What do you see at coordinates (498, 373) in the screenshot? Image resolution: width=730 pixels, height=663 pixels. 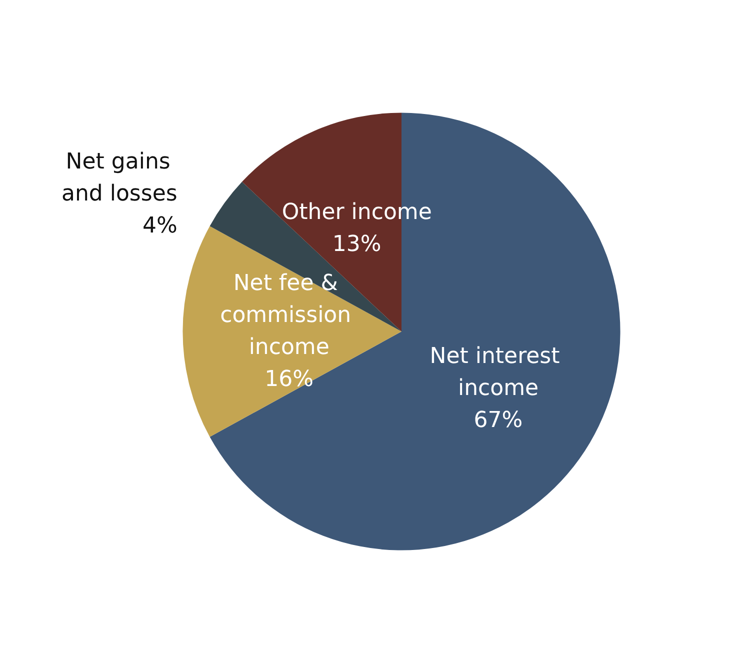 I see `slice-label: Net interest income` at bounding box center [498, 373].